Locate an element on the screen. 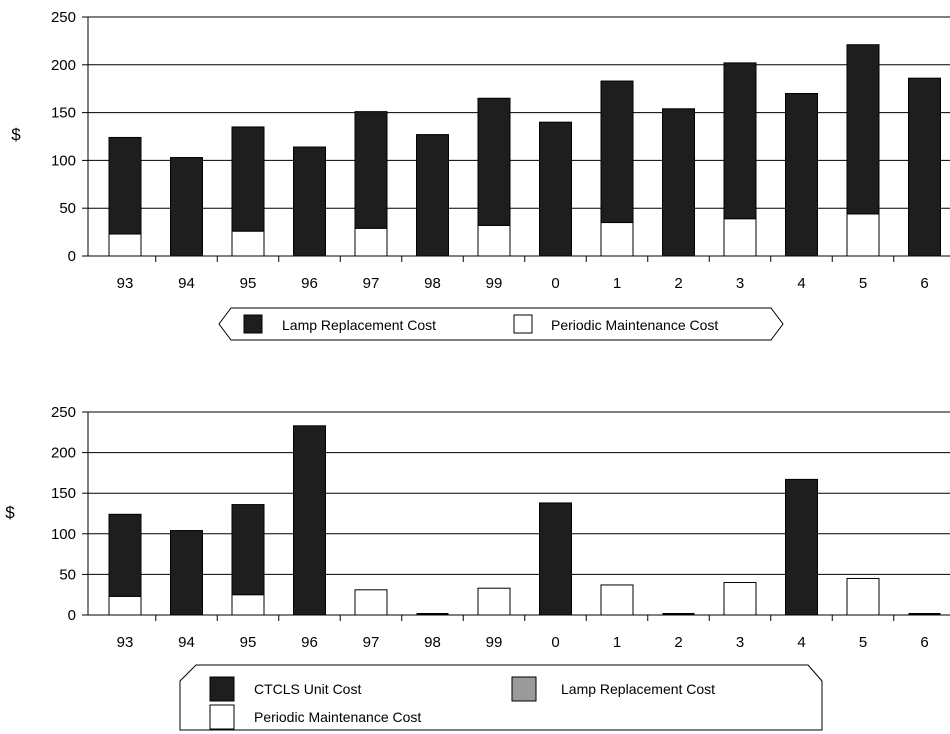  legend-label: CTCLS Unit Cost is located at coordinates (307, 689).